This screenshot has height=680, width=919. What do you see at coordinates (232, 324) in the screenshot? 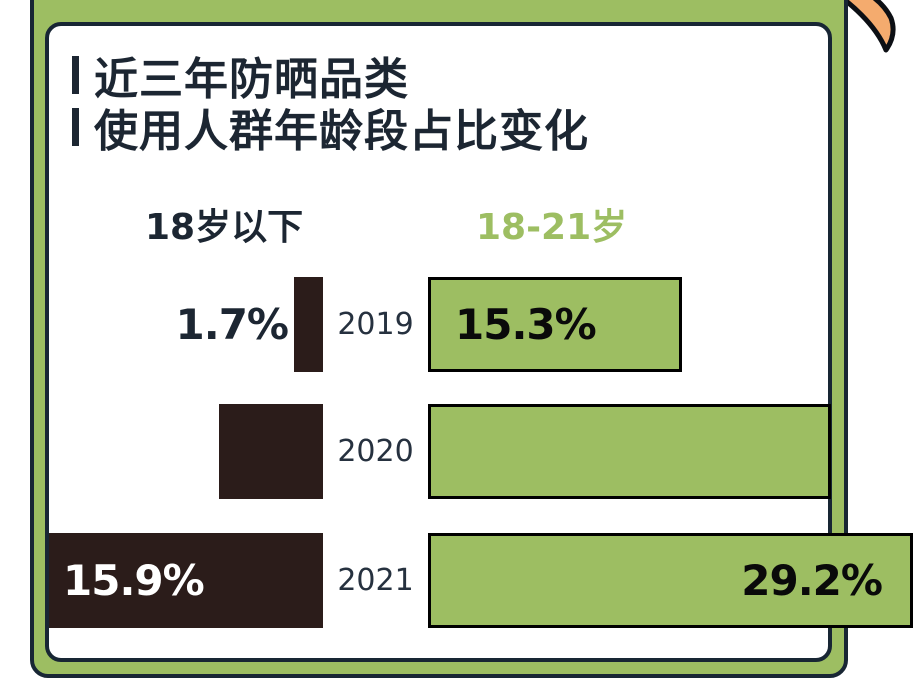
I see `value-label-under18-2019: 1.7%` at bounding box center [232, 324].